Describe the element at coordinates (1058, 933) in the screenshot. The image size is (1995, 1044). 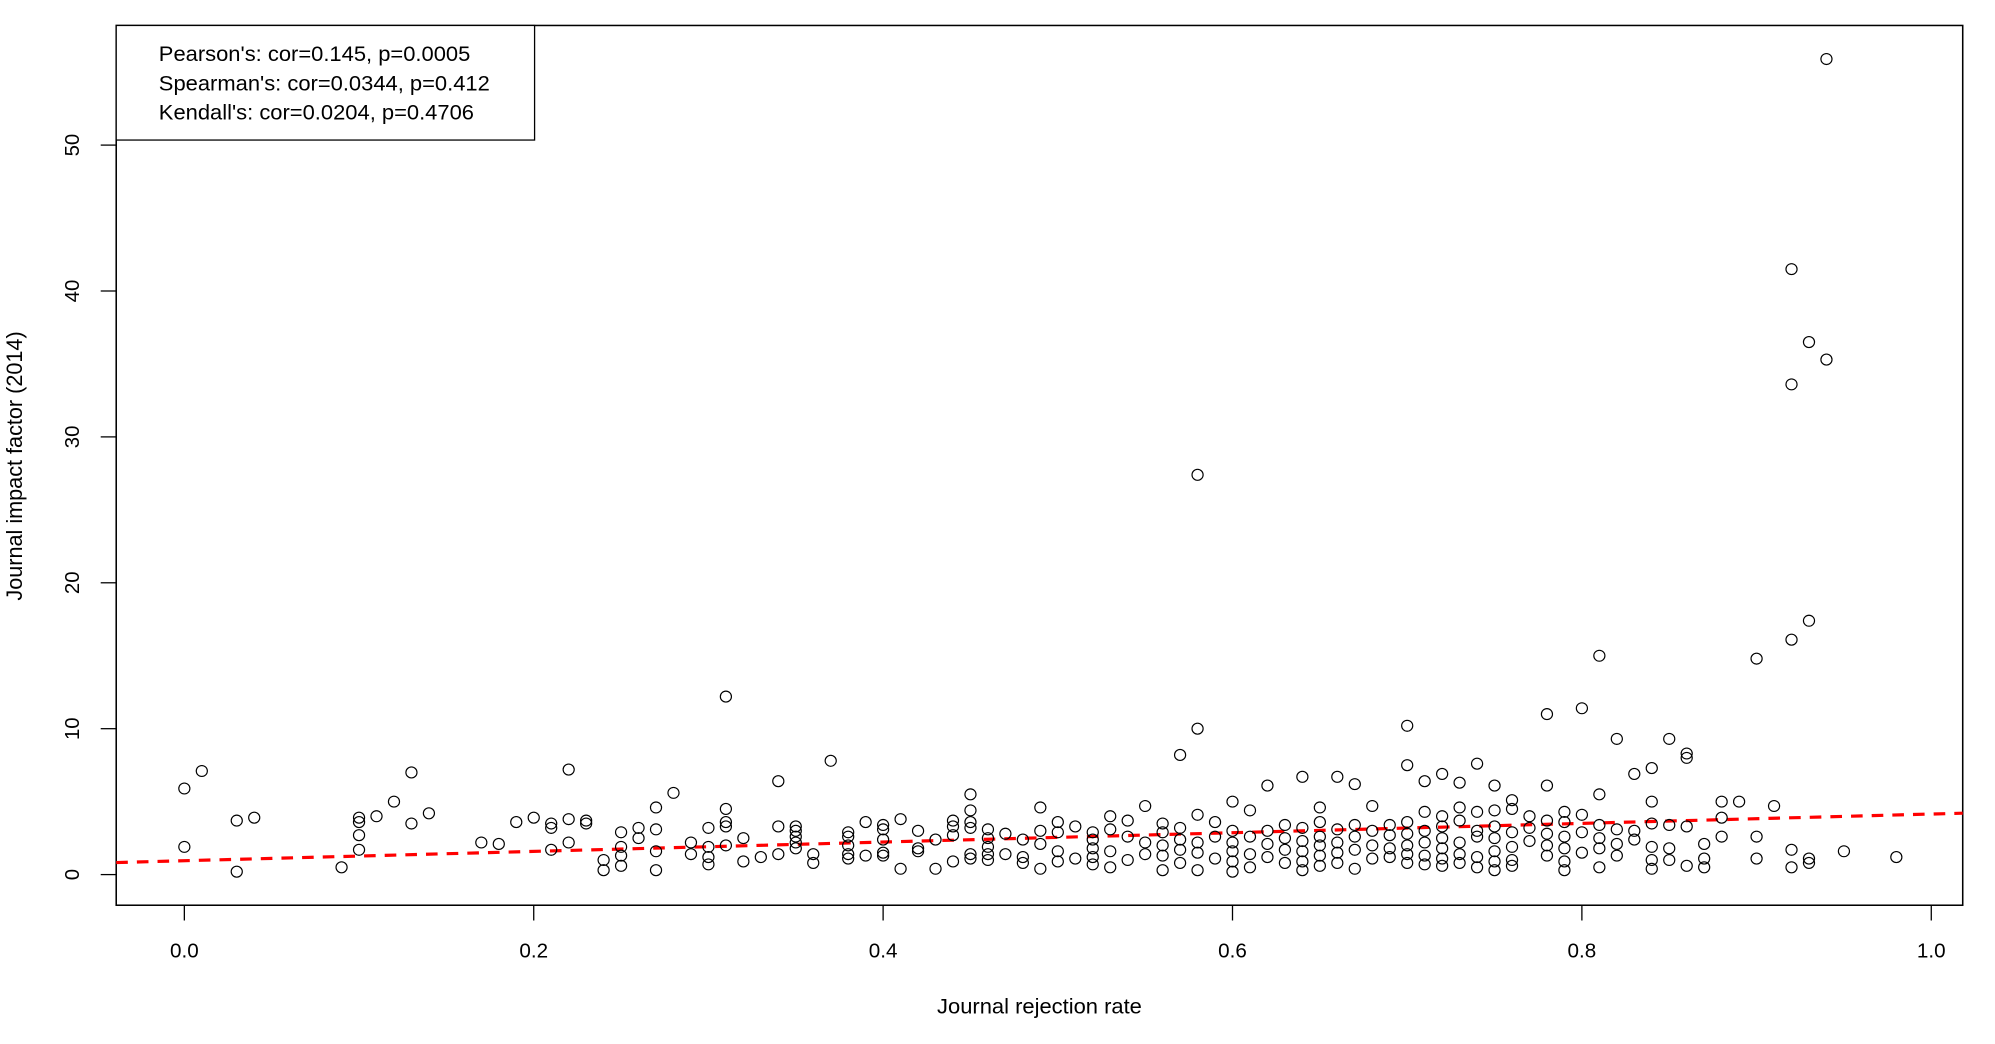
I see `x-axis: 0.0 0.2 0.4 0.6 0.8 1.0` at that location.